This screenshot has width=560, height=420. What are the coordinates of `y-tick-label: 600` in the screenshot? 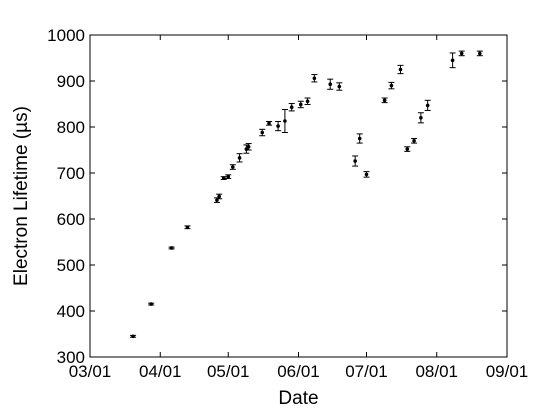 It's located at (71, 219).